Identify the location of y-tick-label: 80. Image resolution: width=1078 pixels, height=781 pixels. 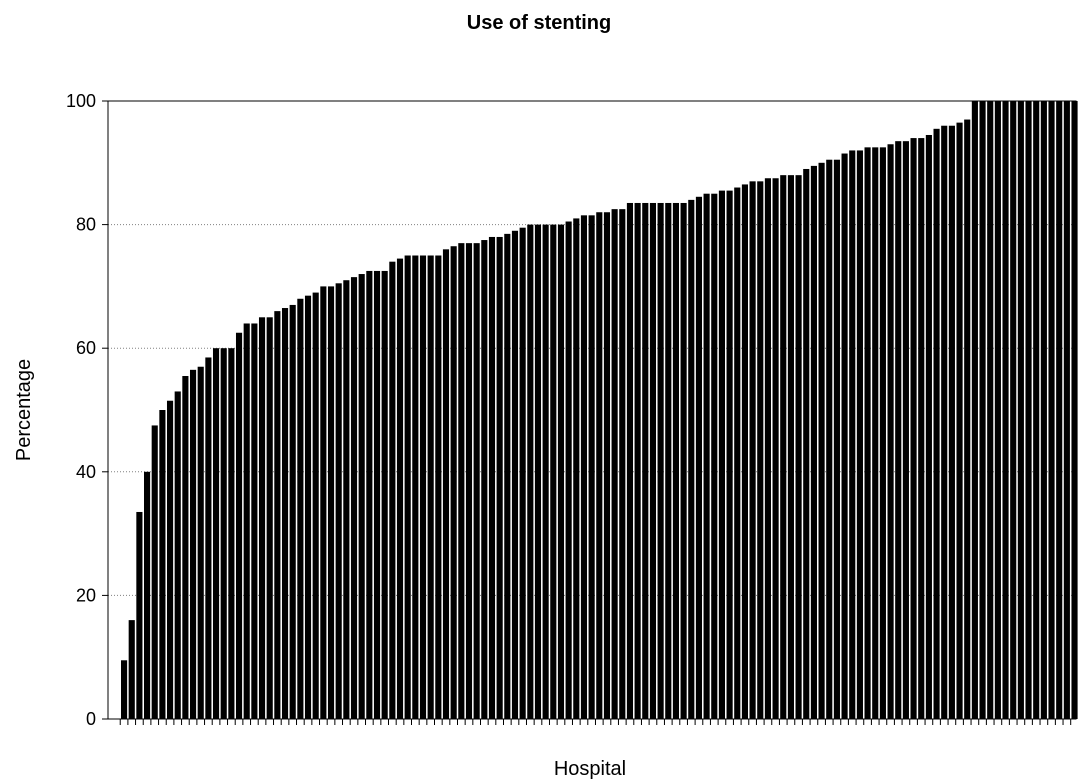
(86, 225).